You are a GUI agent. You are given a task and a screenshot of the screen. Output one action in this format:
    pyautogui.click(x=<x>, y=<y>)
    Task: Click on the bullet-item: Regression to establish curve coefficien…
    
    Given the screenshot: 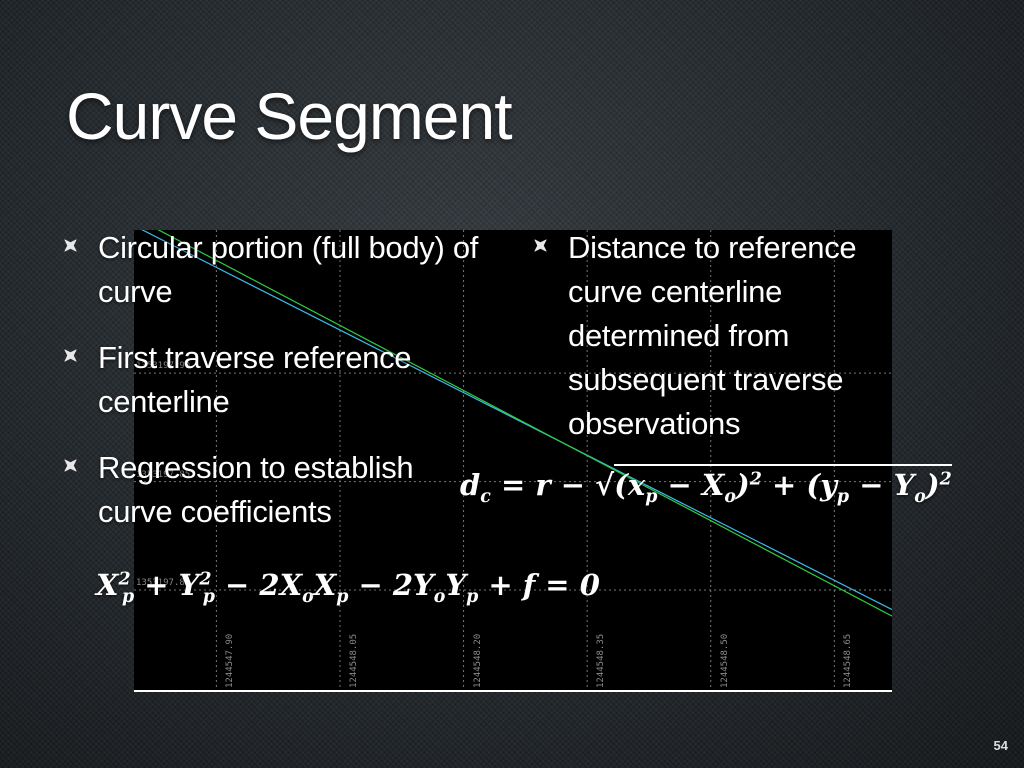 What is the action you would take?
    pyautogui.click(x=274, y=490)
    